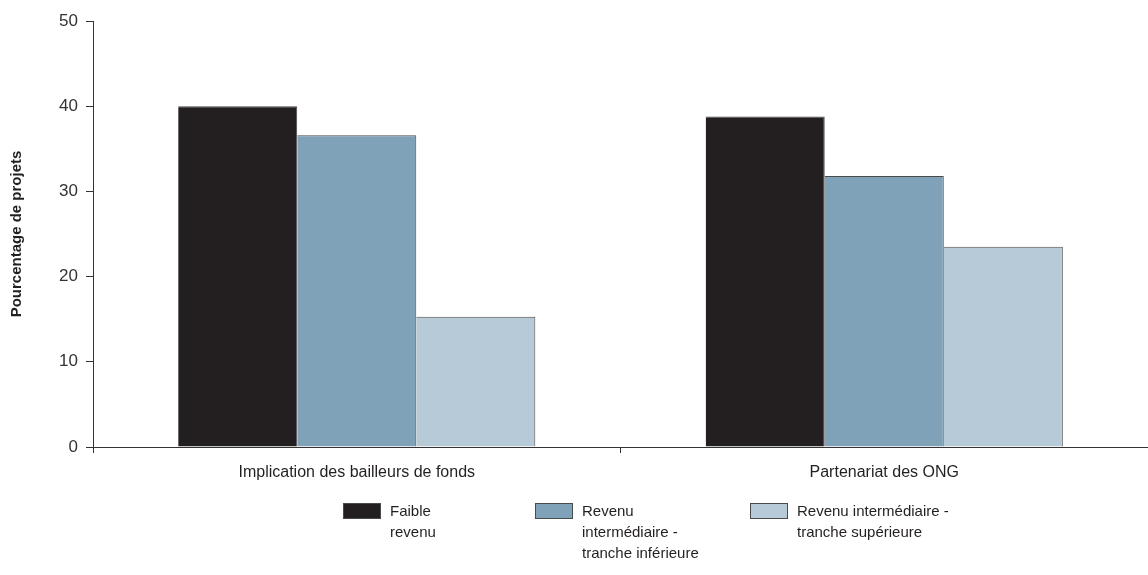 The height and width of the screenshot is (575, 1148). I want to click on legend-label: Revenu intermédiaire - tranche supérieure, so click(873, 521).